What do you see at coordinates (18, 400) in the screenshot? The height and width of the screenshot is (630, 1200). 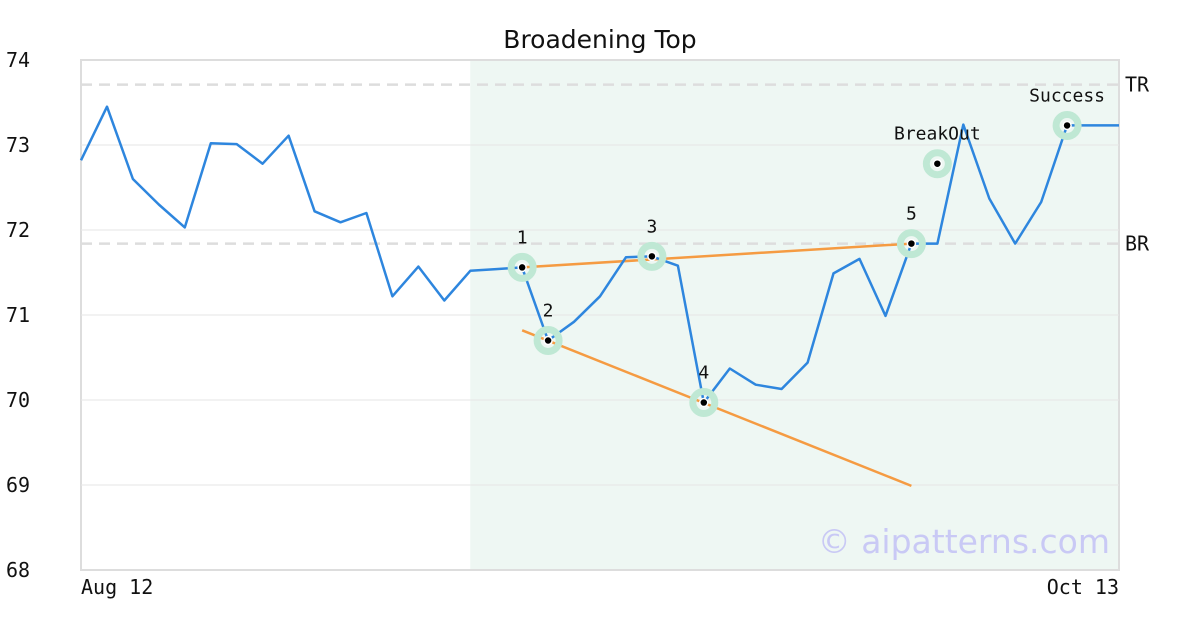 I see `y-tick-label: 70` at bounding box center [18, 400].